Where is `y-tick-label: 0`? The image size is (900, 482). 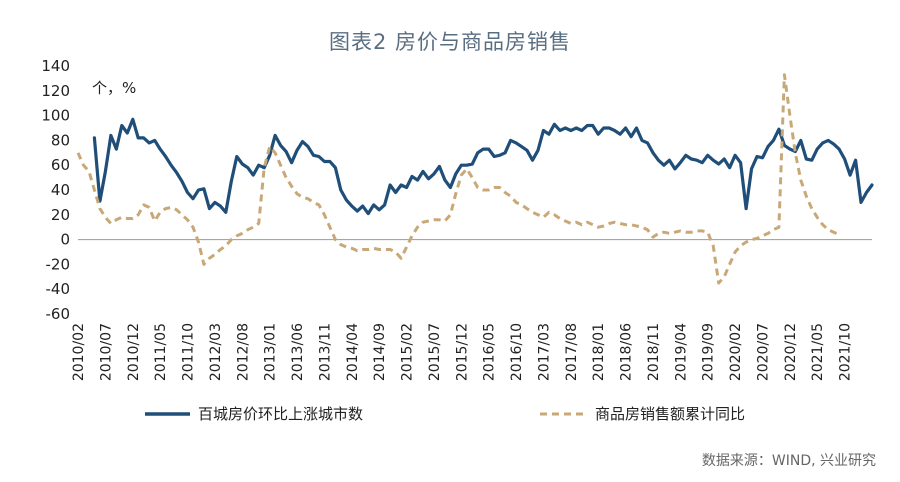 y-tick-label: 0 is located at coordinates (65, 240).